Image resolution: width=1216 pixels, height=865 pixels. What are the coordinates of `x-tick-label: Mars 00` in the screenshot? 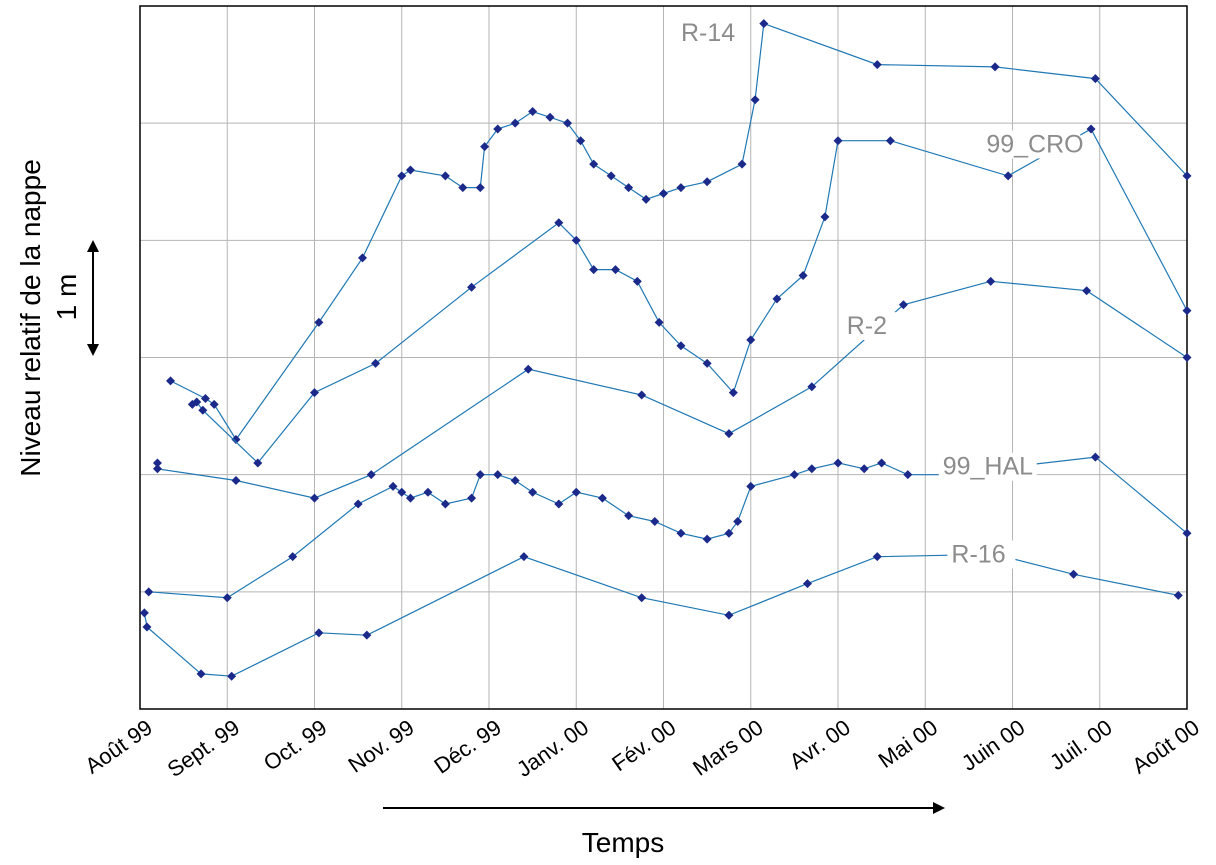 It's located at (727, 748).